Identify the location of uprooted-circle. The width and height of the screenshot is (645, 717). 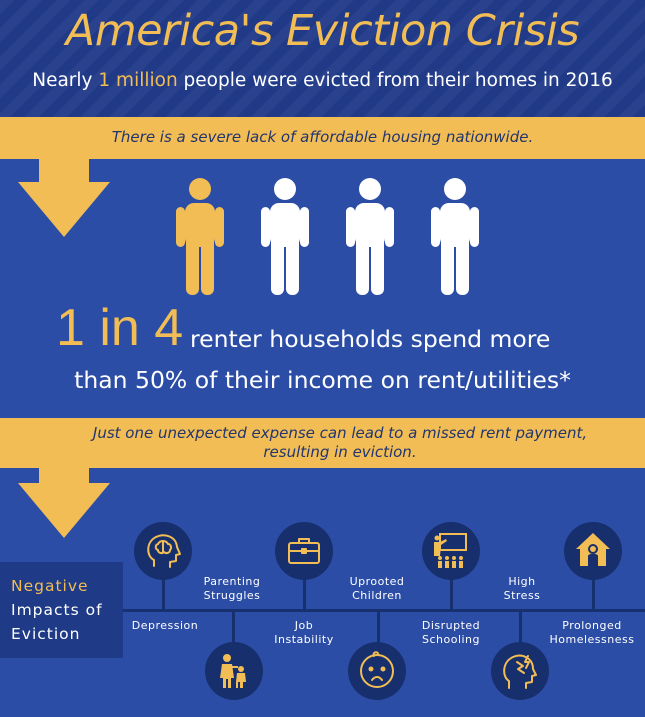
(377, 671).